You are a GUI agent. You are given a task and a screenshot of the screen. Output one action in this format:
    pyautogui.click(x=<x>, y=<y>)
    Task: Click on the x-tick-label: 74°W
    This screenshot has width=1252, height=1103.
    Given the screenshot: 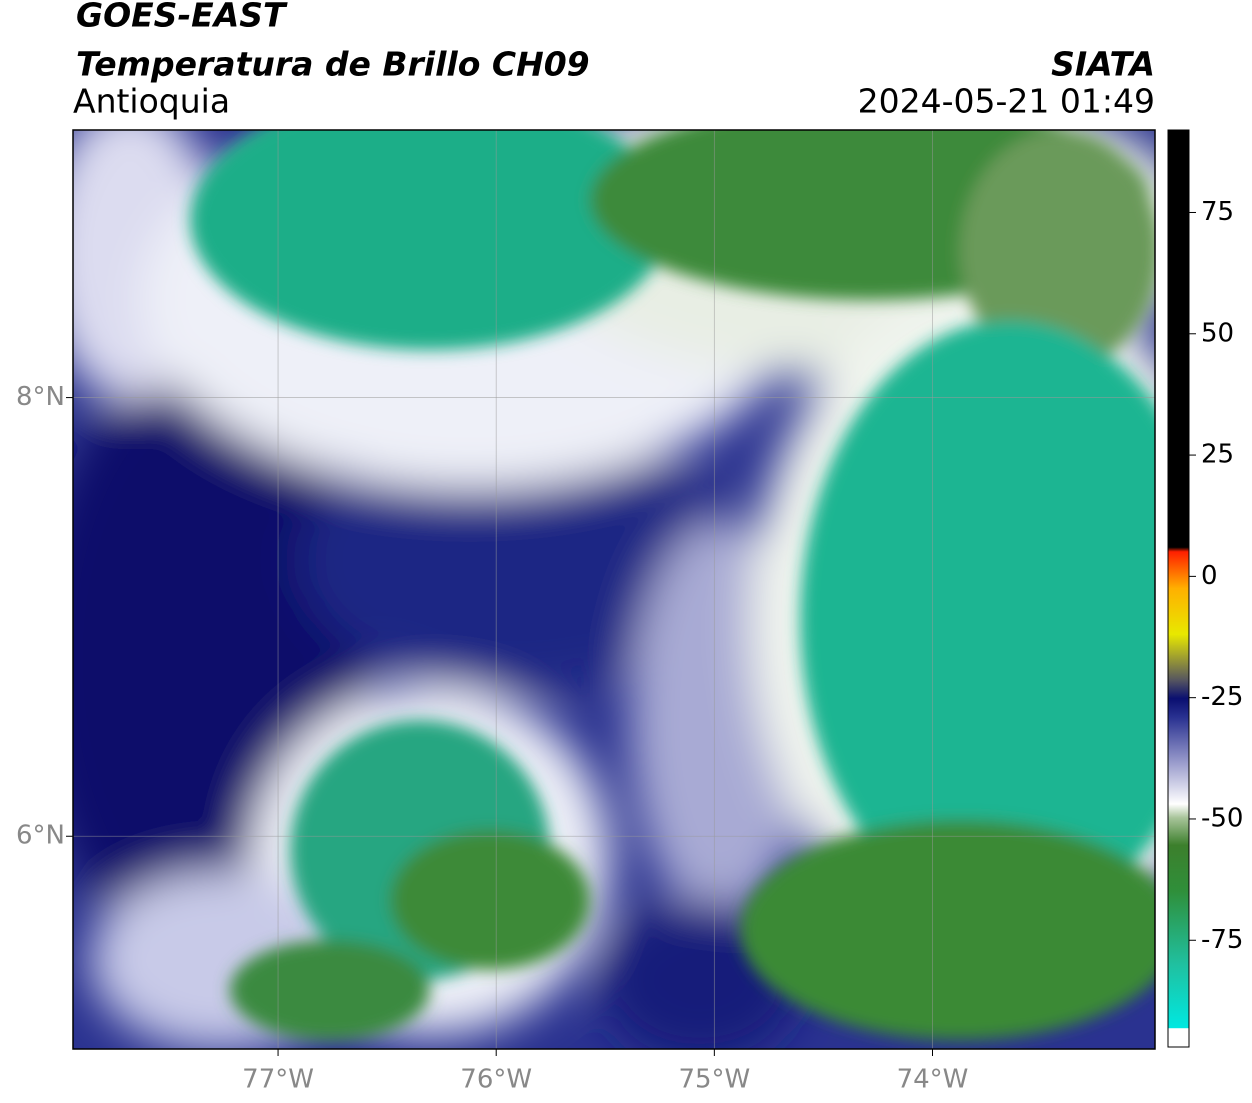 What is the action you would take?
    pyautogui.click(x=933, y=1080)
    